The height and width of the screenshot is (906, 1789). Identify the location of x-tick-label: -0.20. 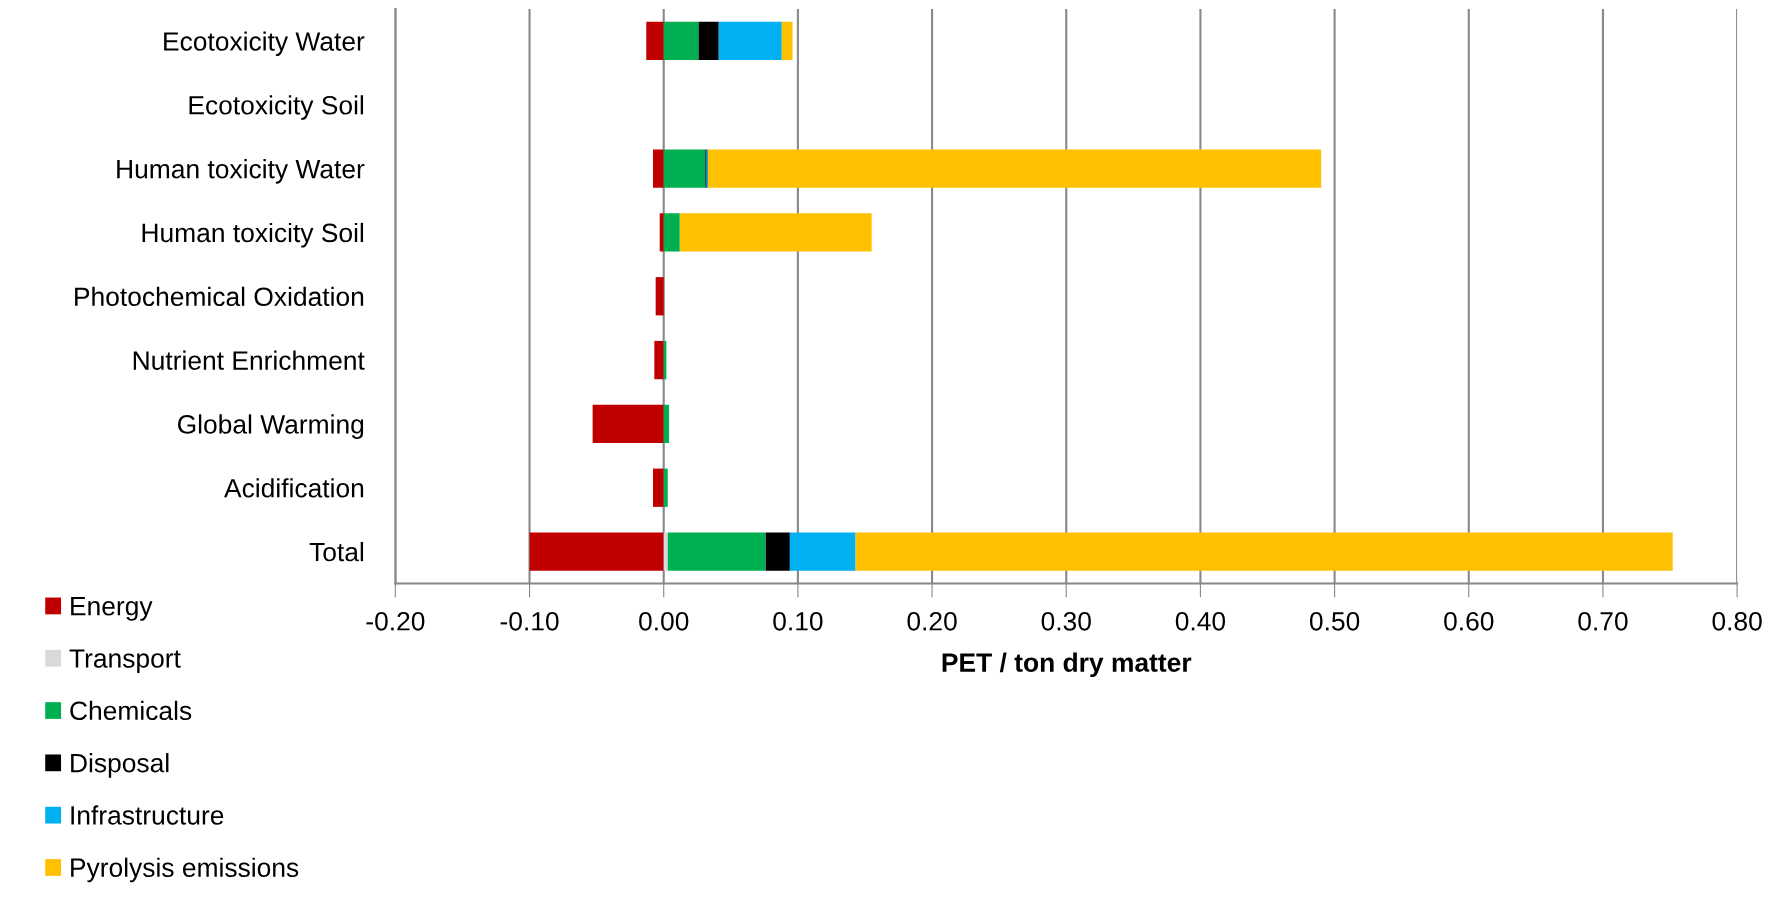
(395, 621).